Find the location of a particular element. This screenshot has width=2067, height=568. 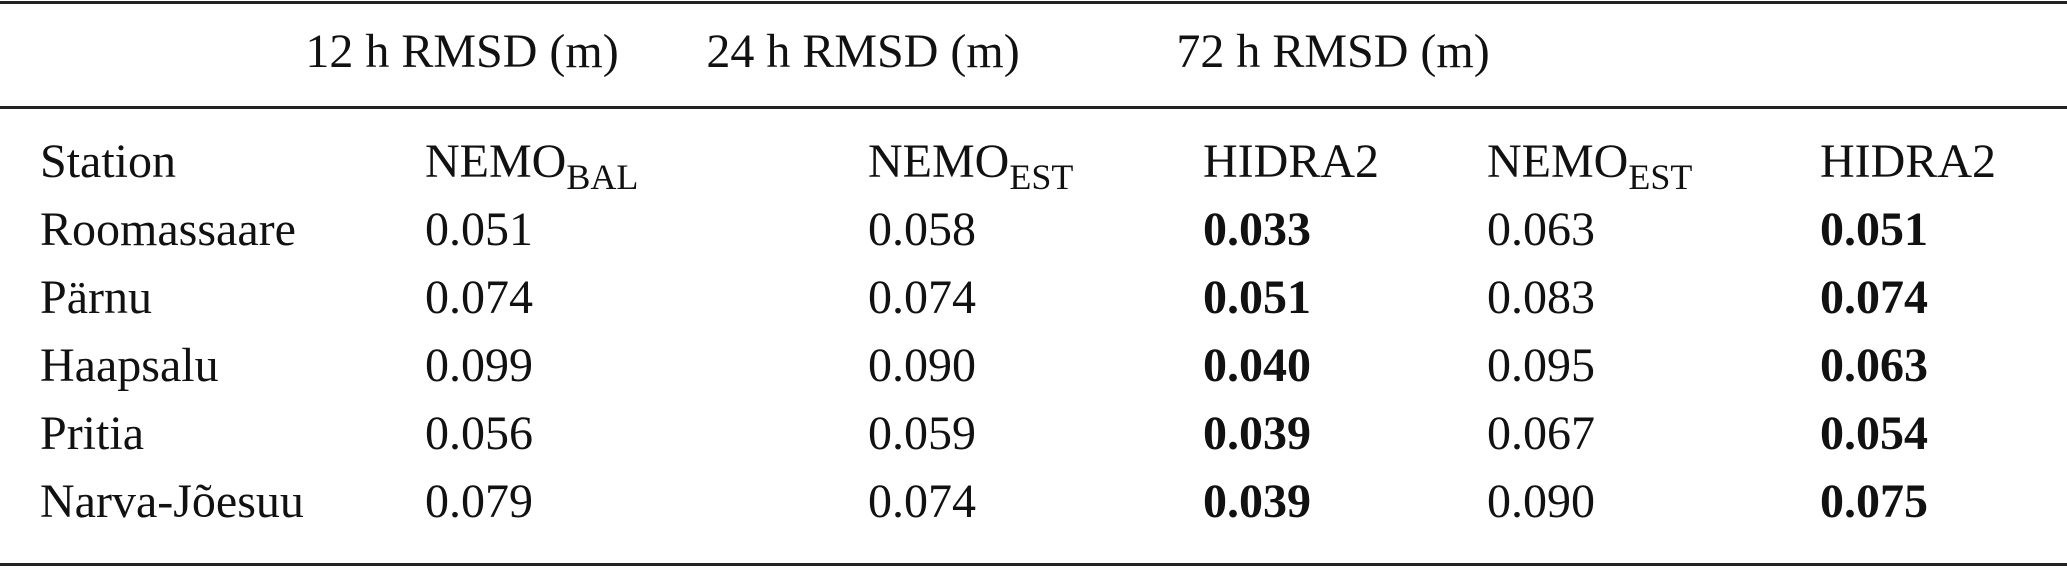

rmsd-value: 0.099 is located at coordinates (479, 365).